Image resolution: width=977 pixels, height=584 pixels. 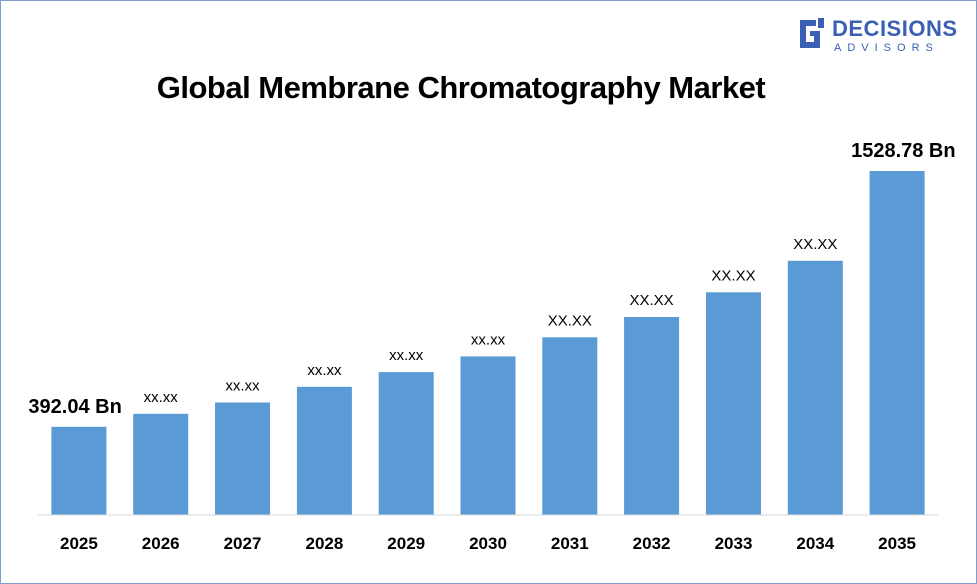 I want to click on bar-2031, so click(x=570, y=426).